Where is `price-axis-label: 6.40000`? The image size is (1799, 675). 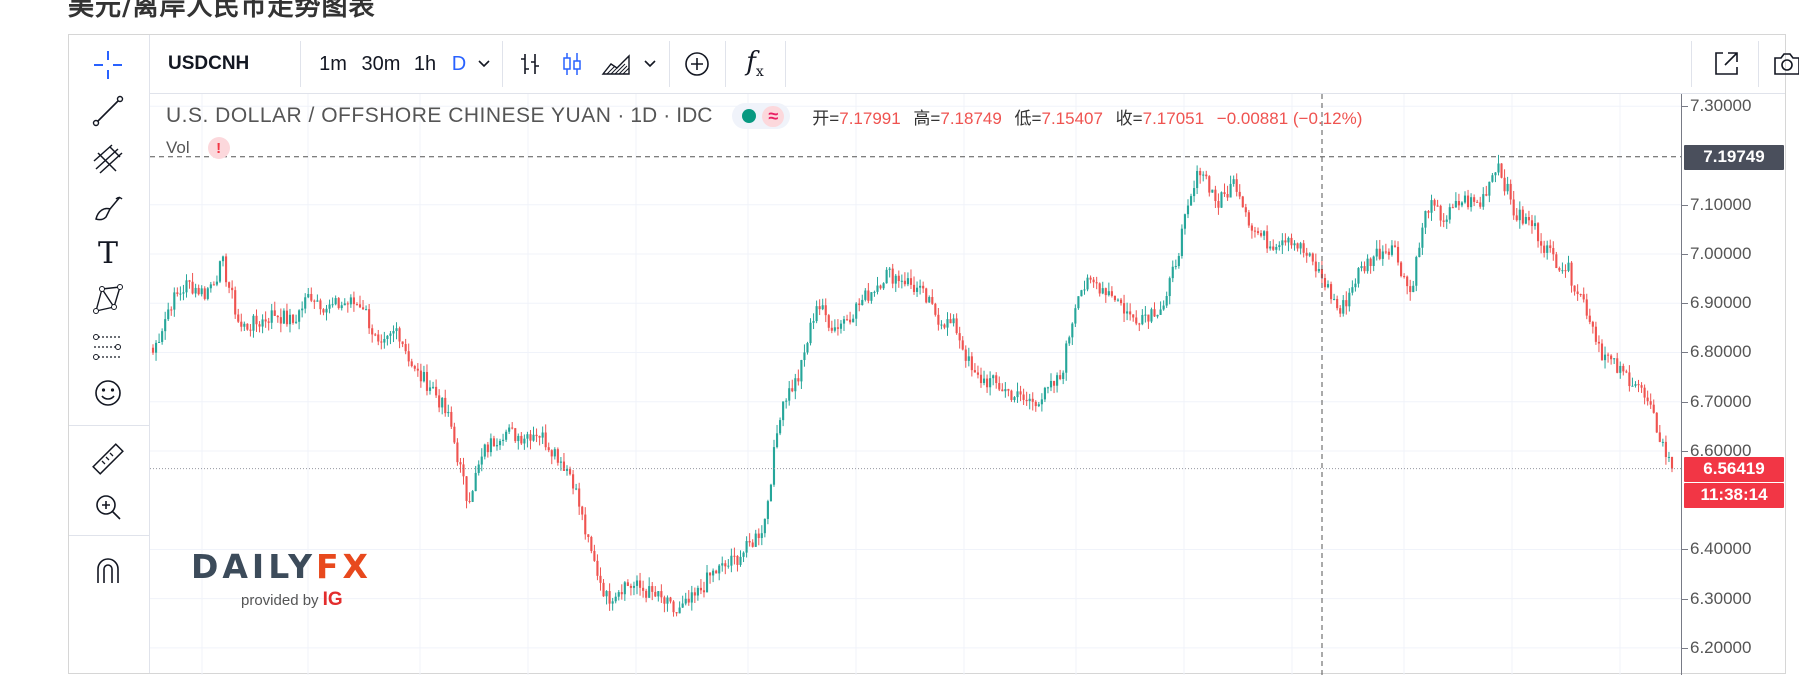 price-axis-label: 6.40000 is located at coordinates (1721, 549).